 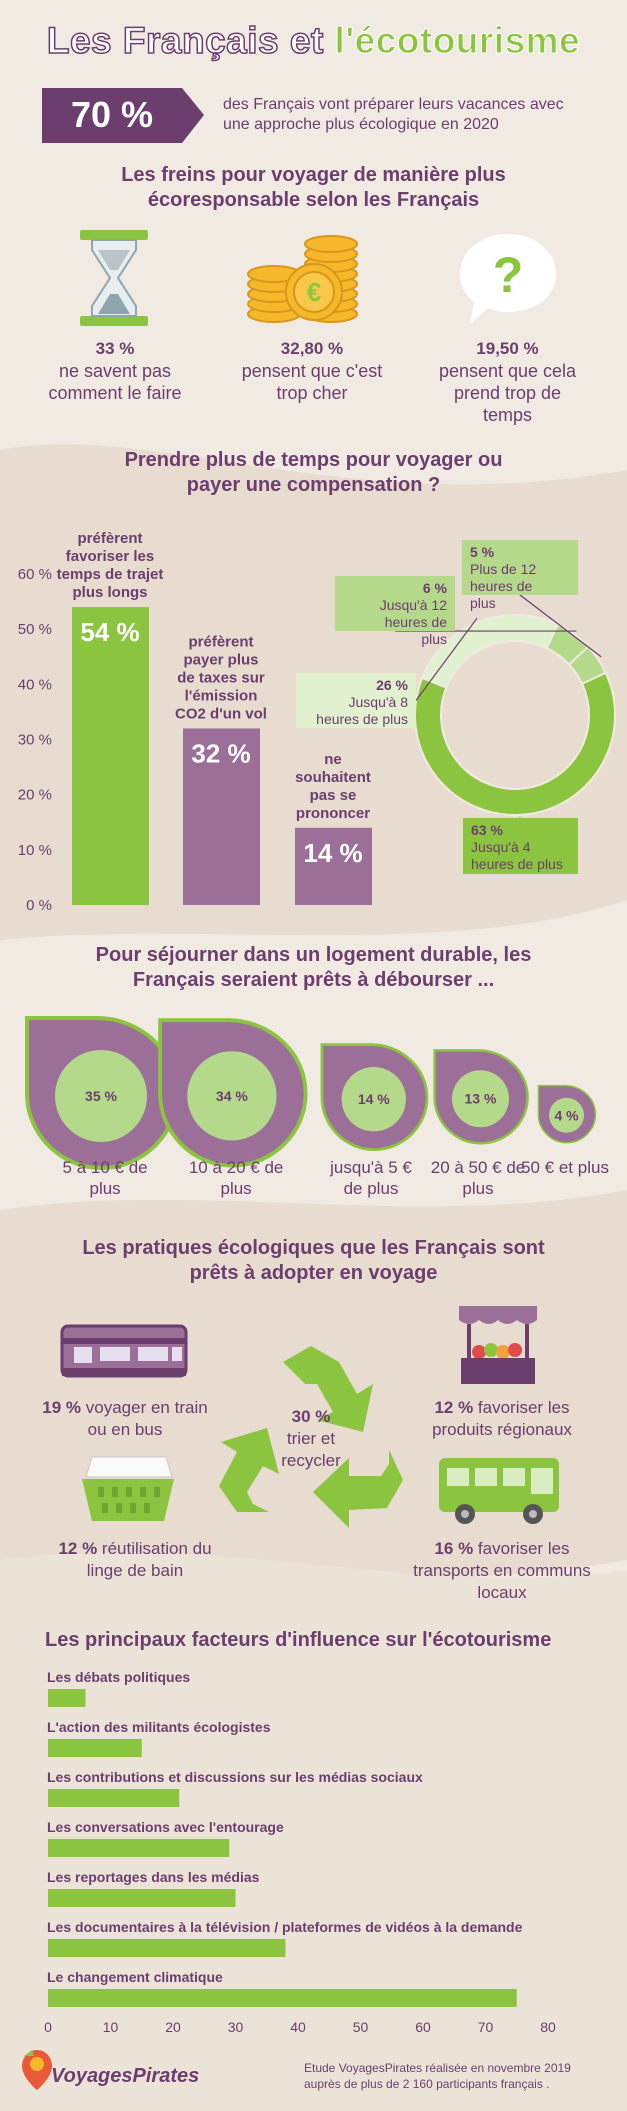 I want to click on brake-item-1: 33 % ne savent pas comment le faire, so click(x=115, y=371).